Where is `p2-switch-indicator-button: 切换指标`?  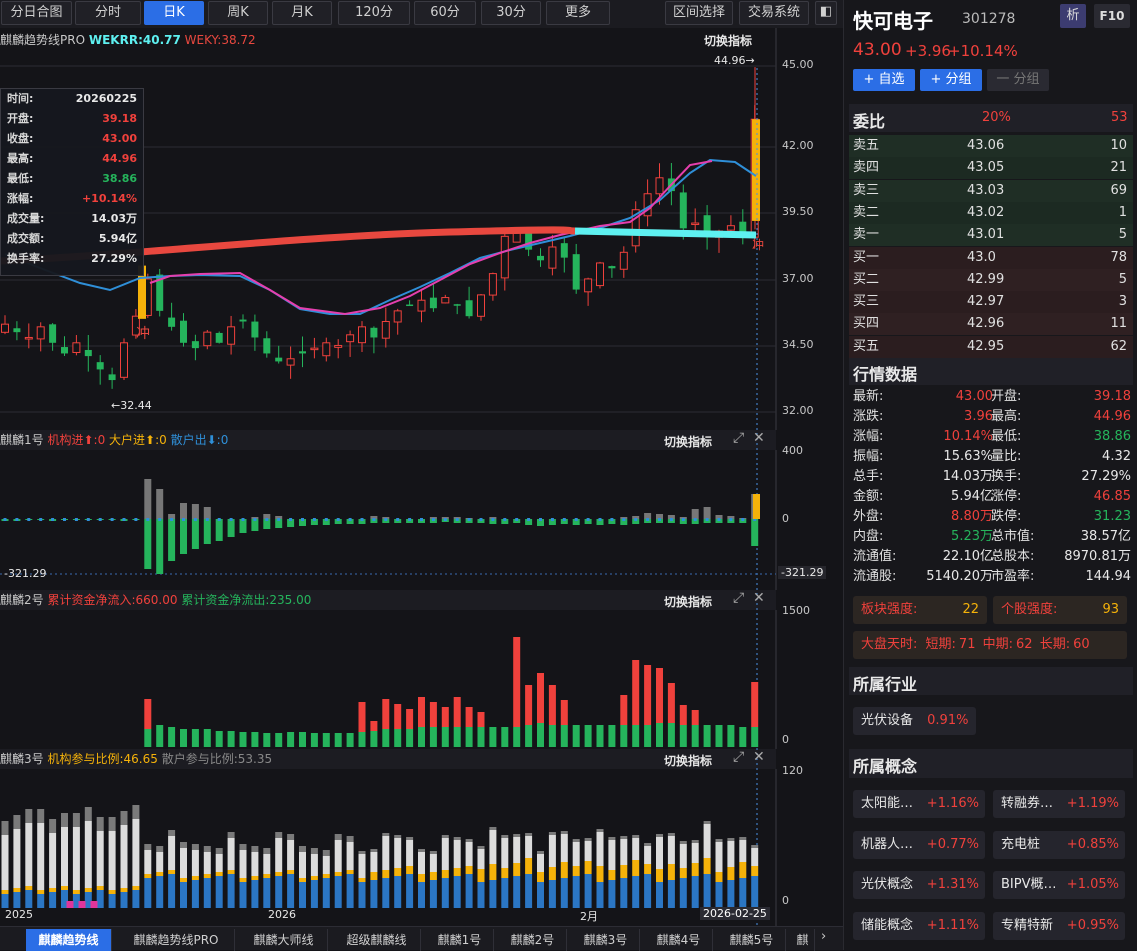 p2-switch-indicator-button: 切换指标 is located at coordinates (688, 602).